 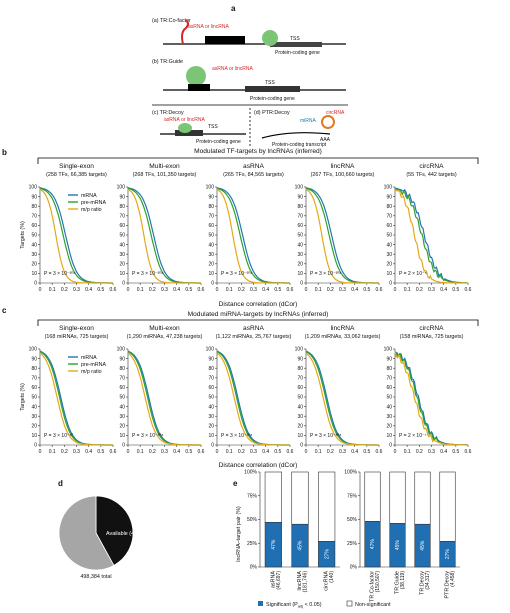 What do you see at coordinates (413, 274) in the screenshot?
I see `p-value: P = 2 × 10⁻⁵` at bounding box center [413, 274].